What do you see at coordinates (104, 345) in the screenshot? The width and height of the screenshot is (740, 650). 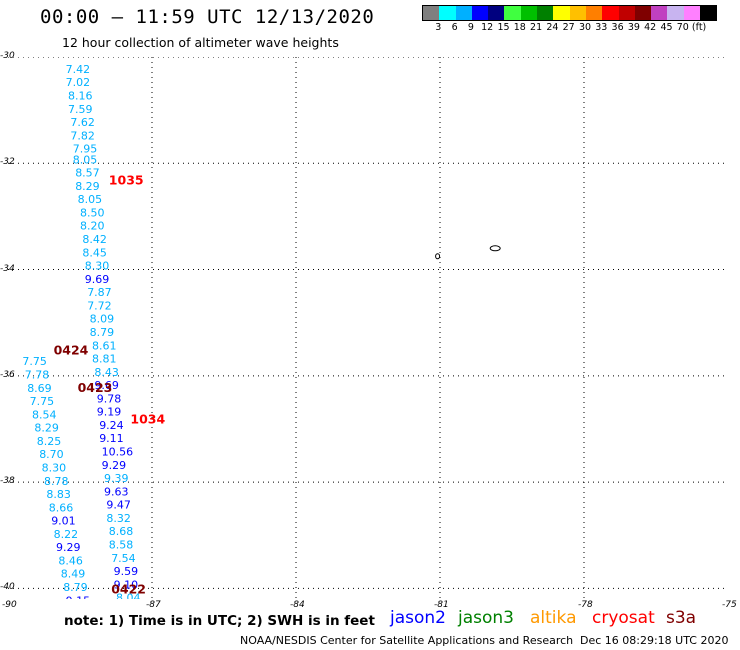 I see `wave-height-label: 8.61` at bounding box center [104, 345].